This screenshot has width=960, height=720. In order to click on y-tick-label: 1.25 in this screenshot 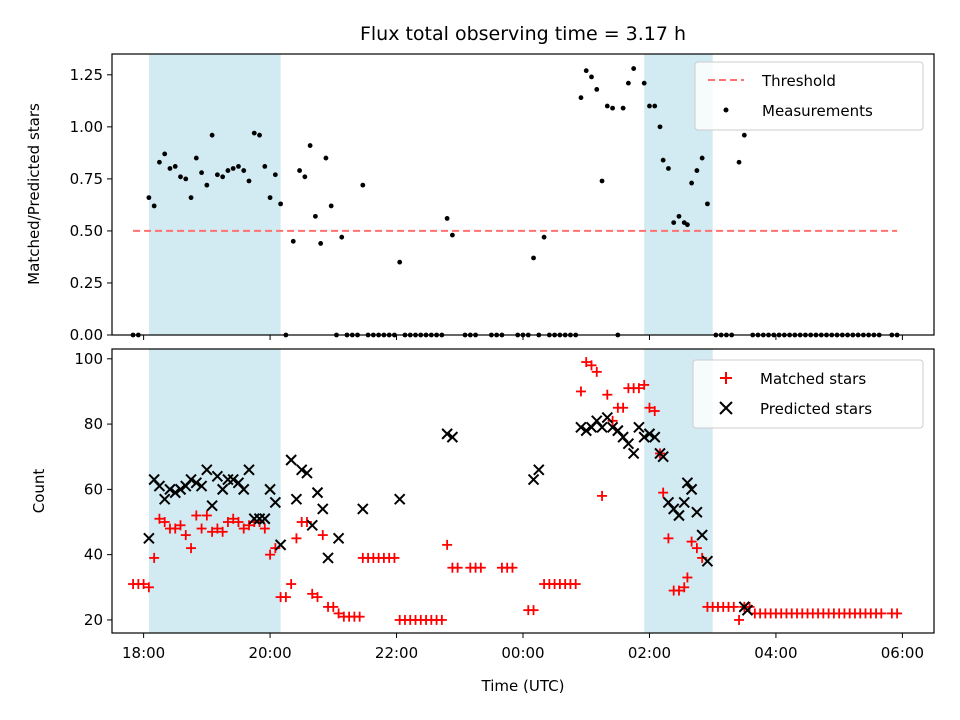, I will do `click(86, 75)`.